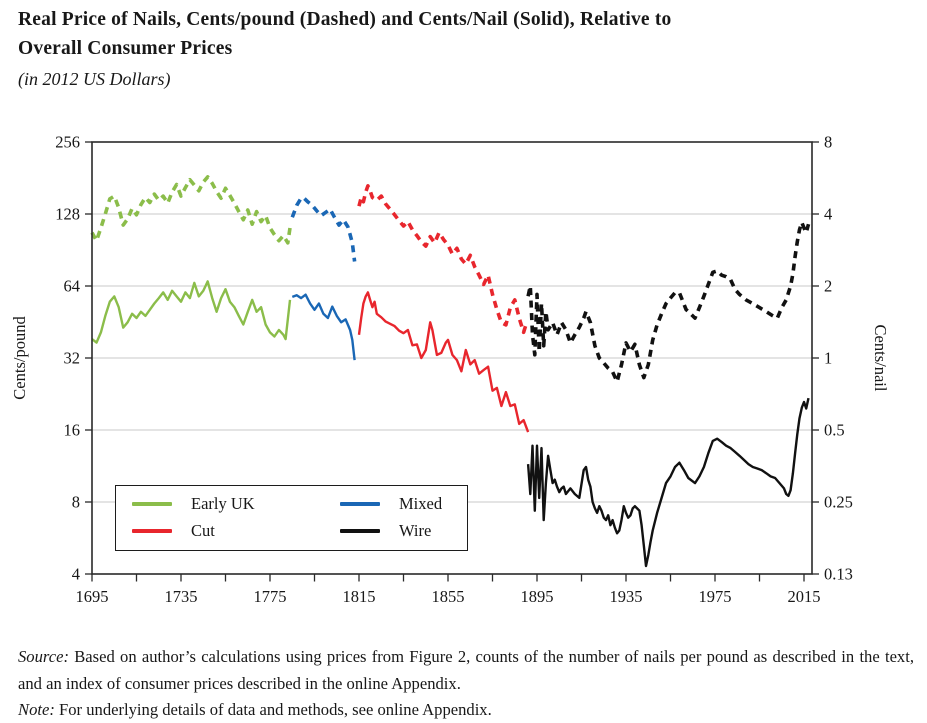 This screenshot has height=723, width=927. Describe the element at coordinates (537, 596) in the screenshot. I see `x-axis-tick-label-1895: 1895` at that location.